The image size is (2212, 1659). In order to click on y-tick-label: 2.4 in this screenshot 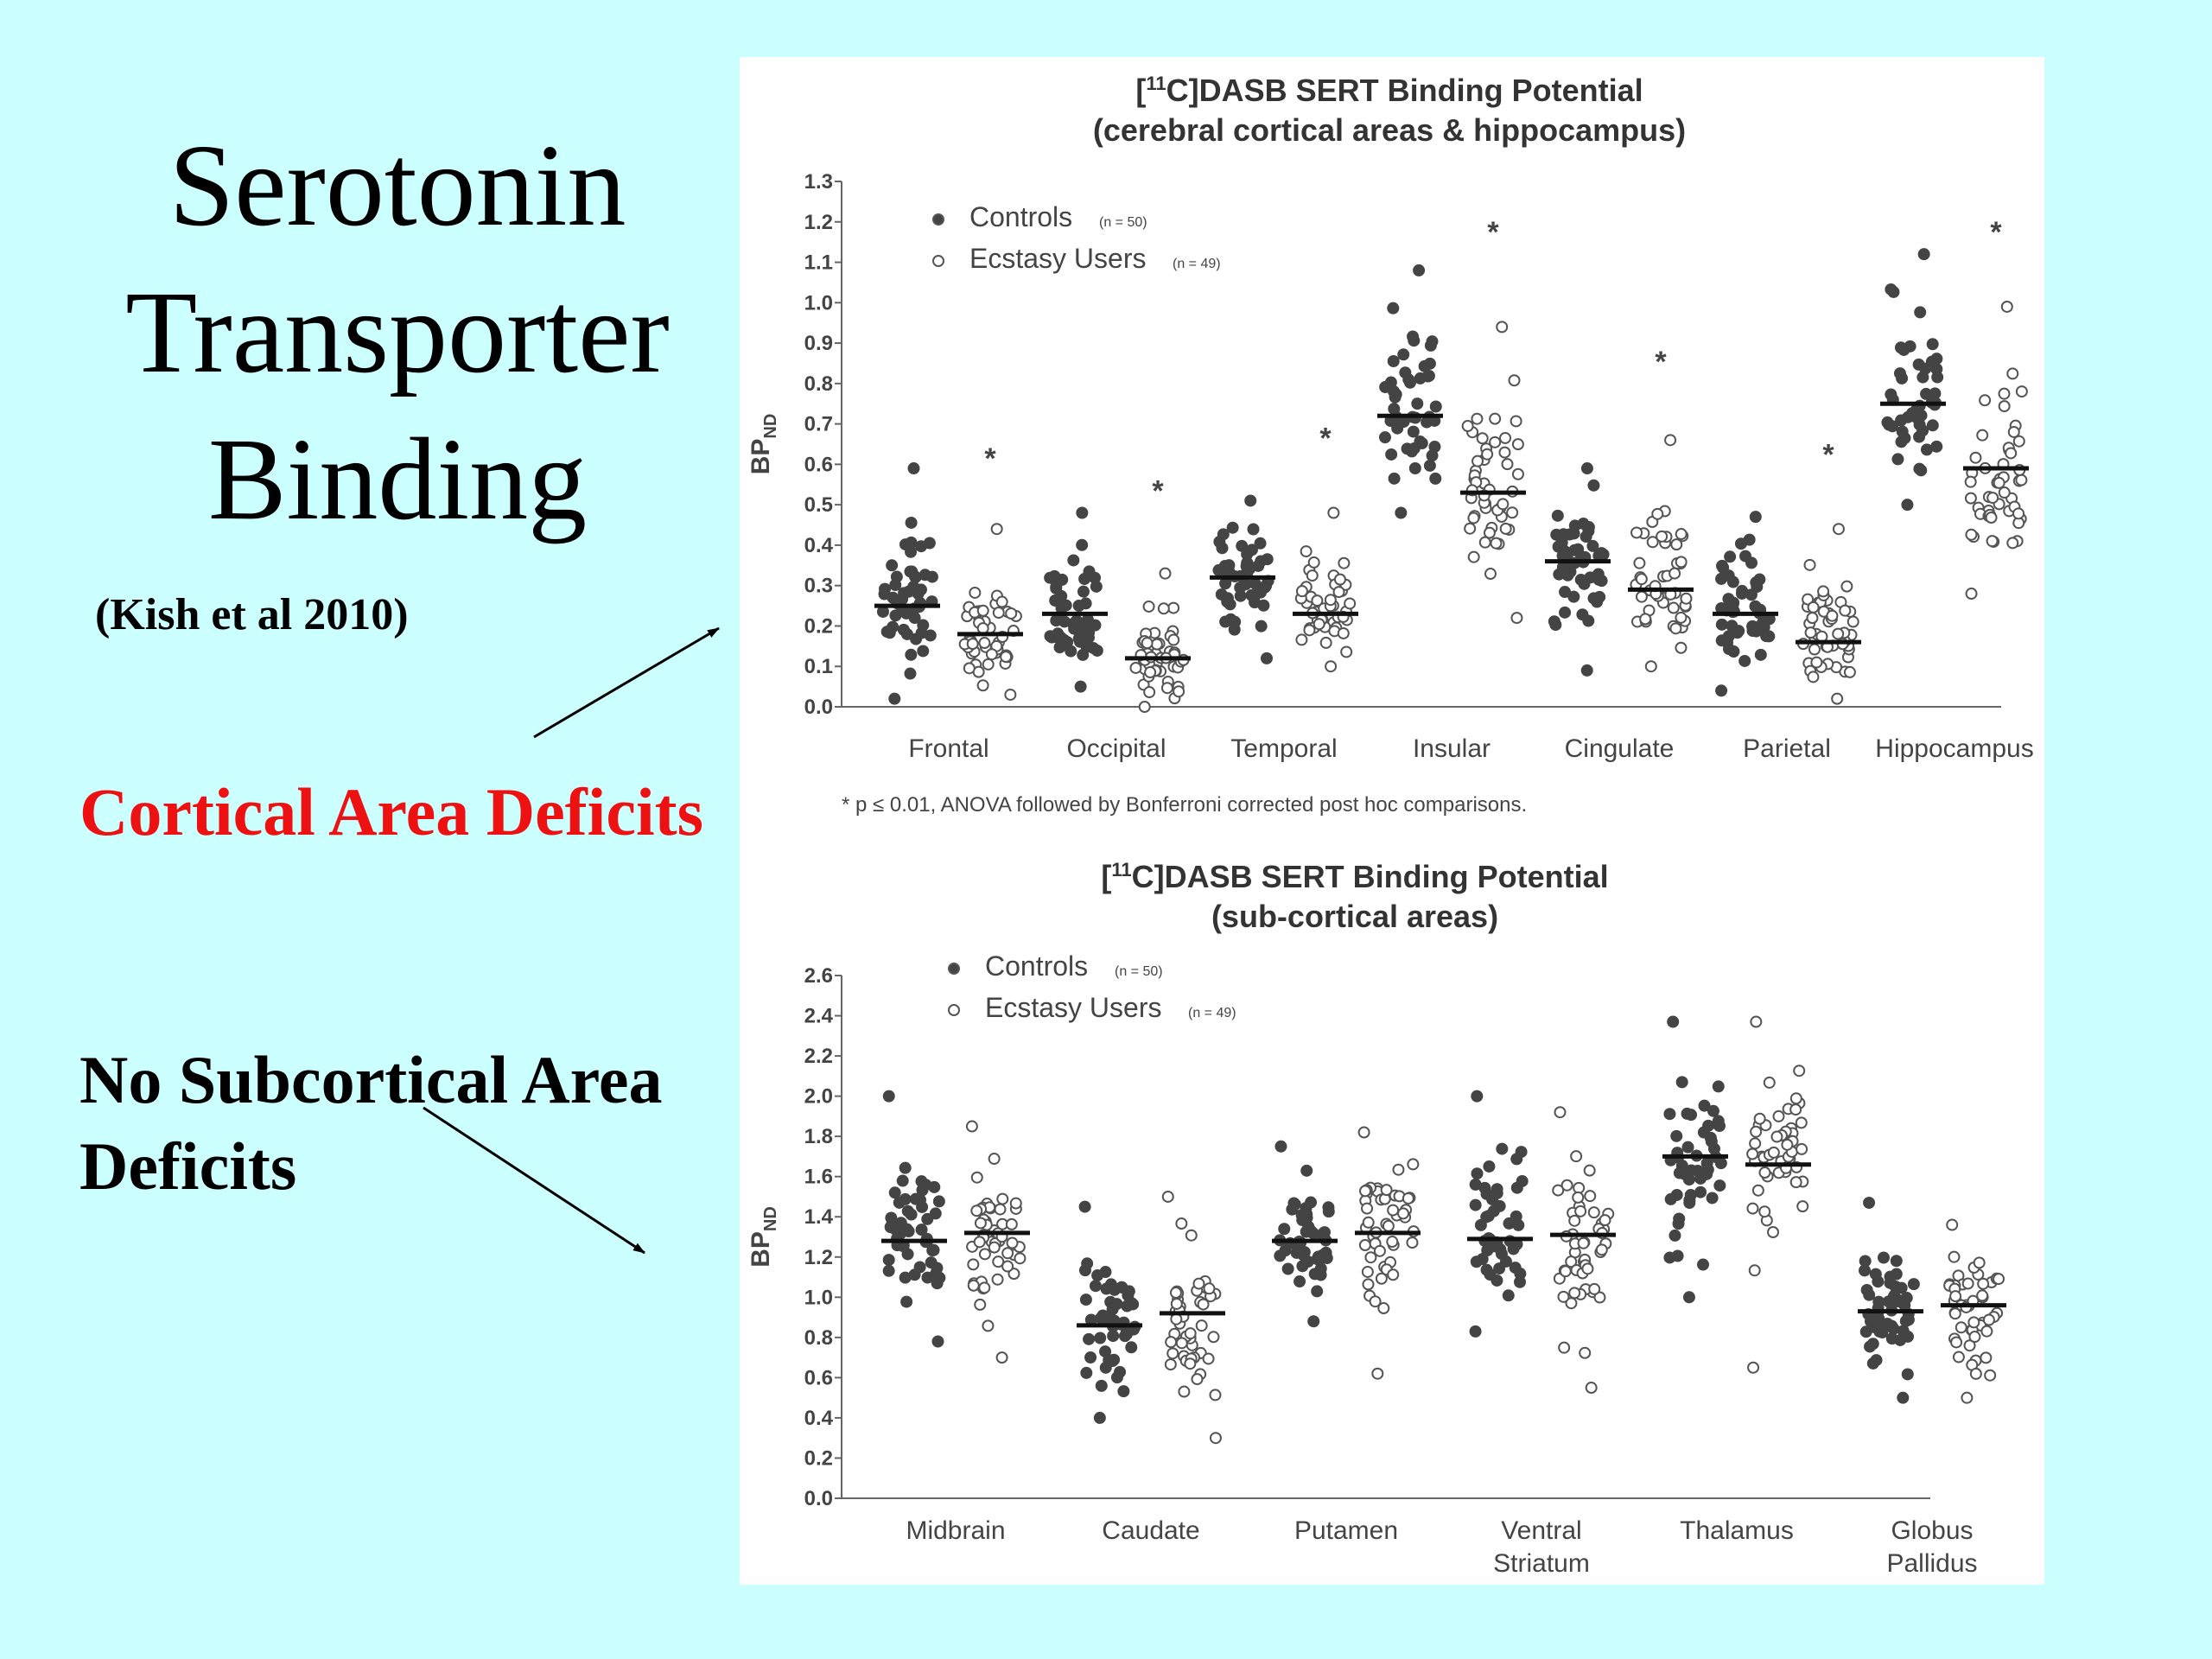, I will do `click(819, 1017)`.